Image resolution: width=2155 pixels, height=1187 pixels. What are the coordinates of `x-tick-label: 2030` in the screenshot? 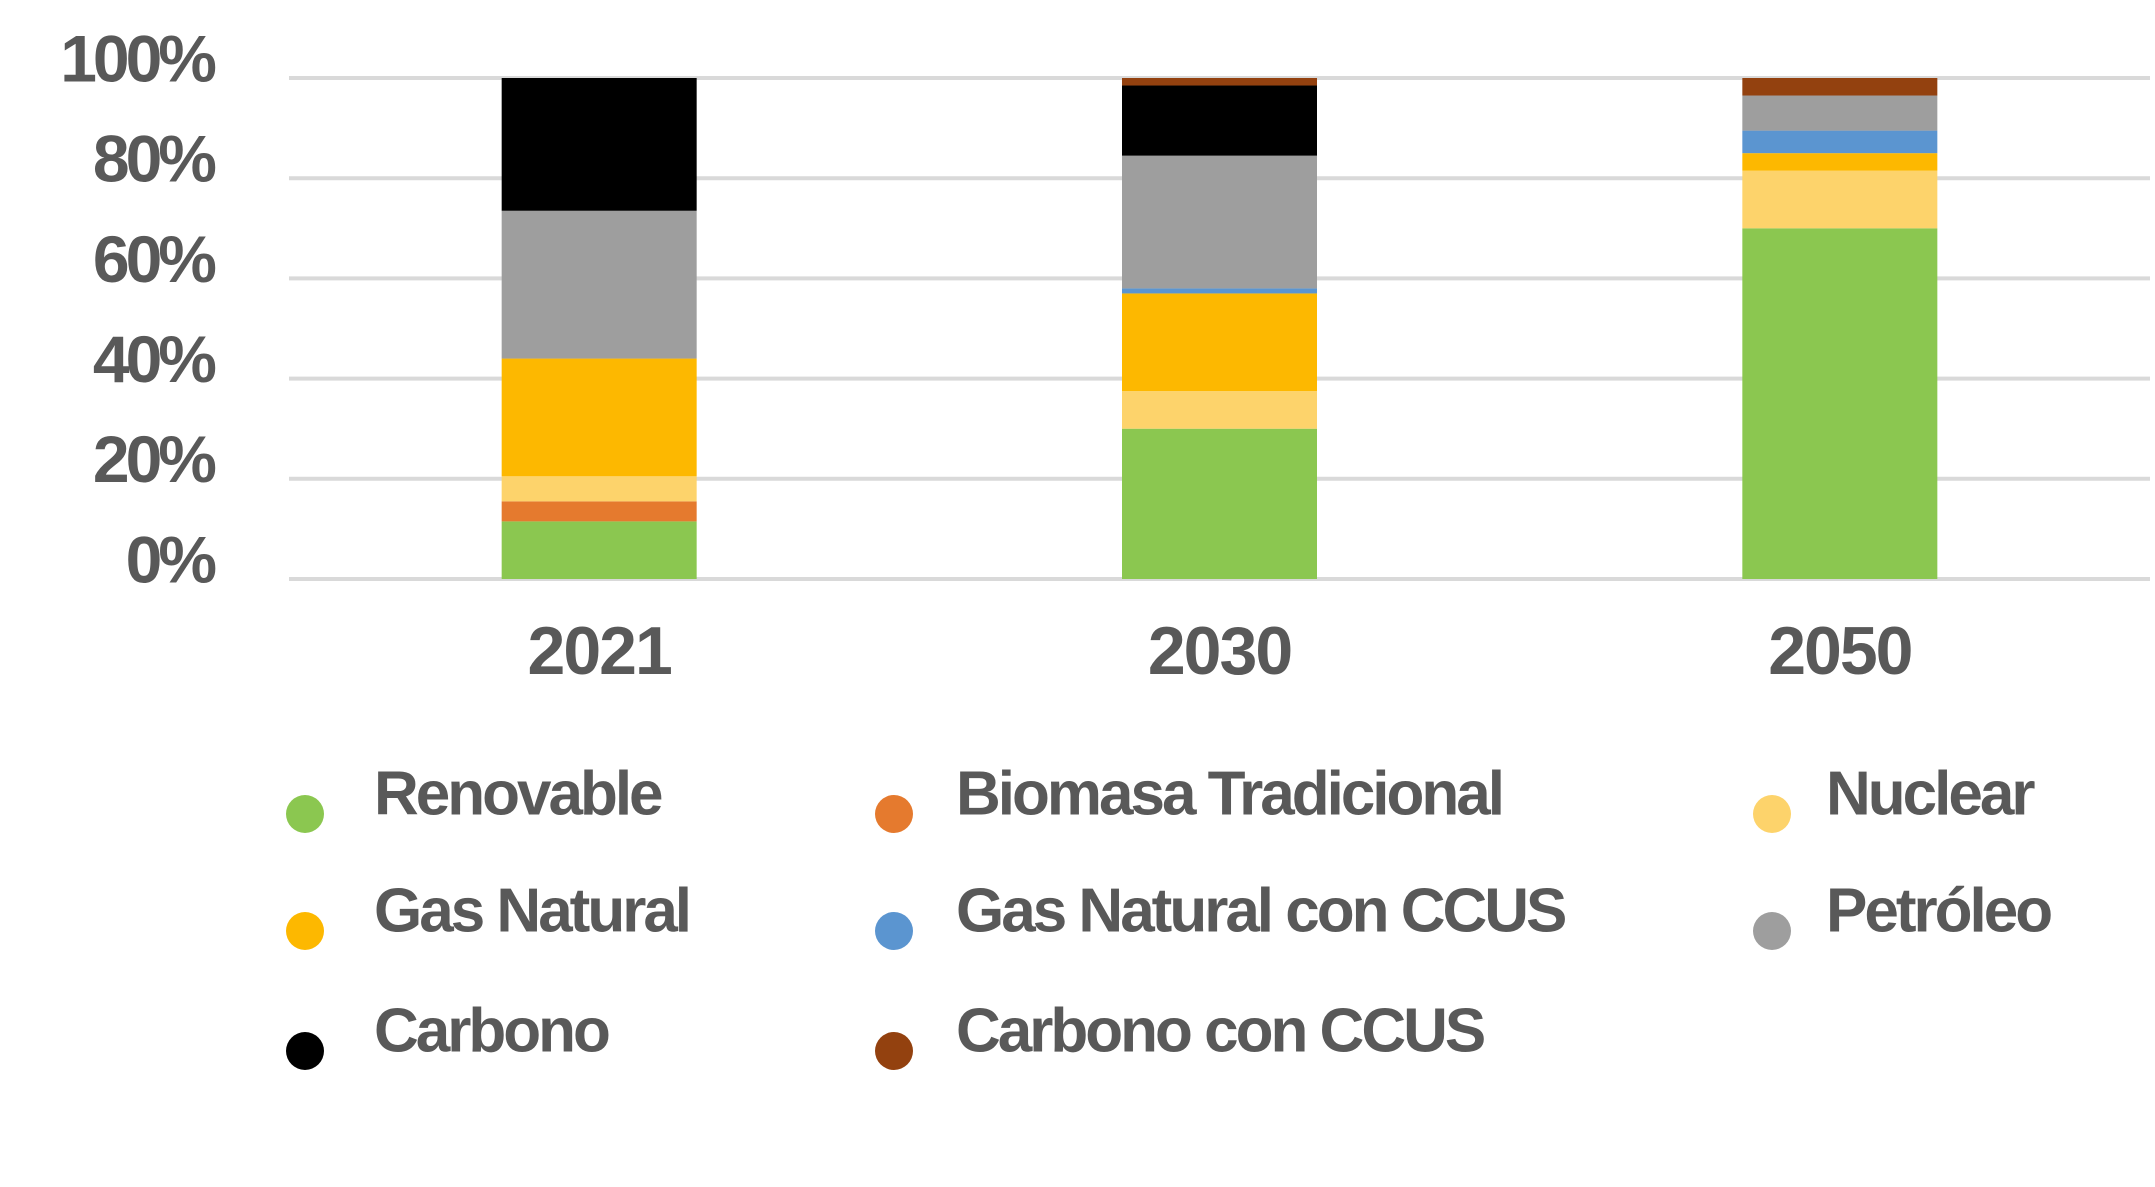 It's located at (1219, 651).